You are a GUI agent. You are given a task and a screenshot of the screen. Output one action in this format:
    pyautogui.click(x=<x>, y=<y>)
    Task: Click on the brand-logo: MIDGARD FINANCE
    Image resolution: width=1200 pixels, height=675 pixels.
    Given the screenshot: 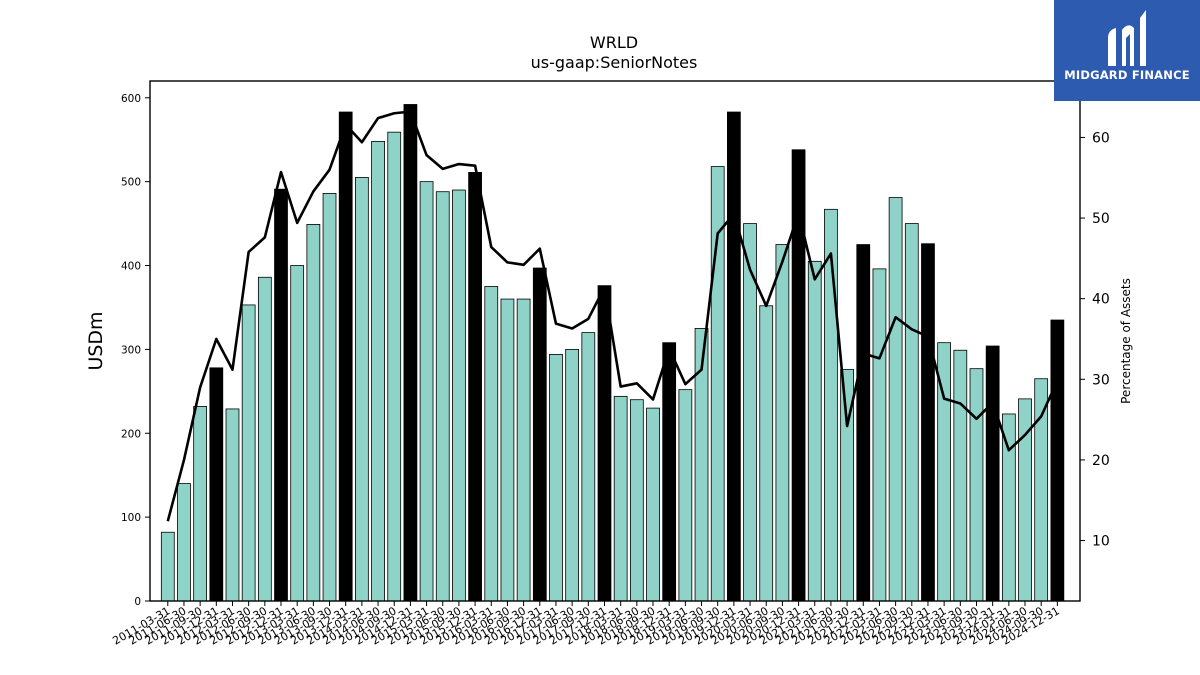 What is the action you would take?
    pyautogui.click(x=1127, y=50)
    